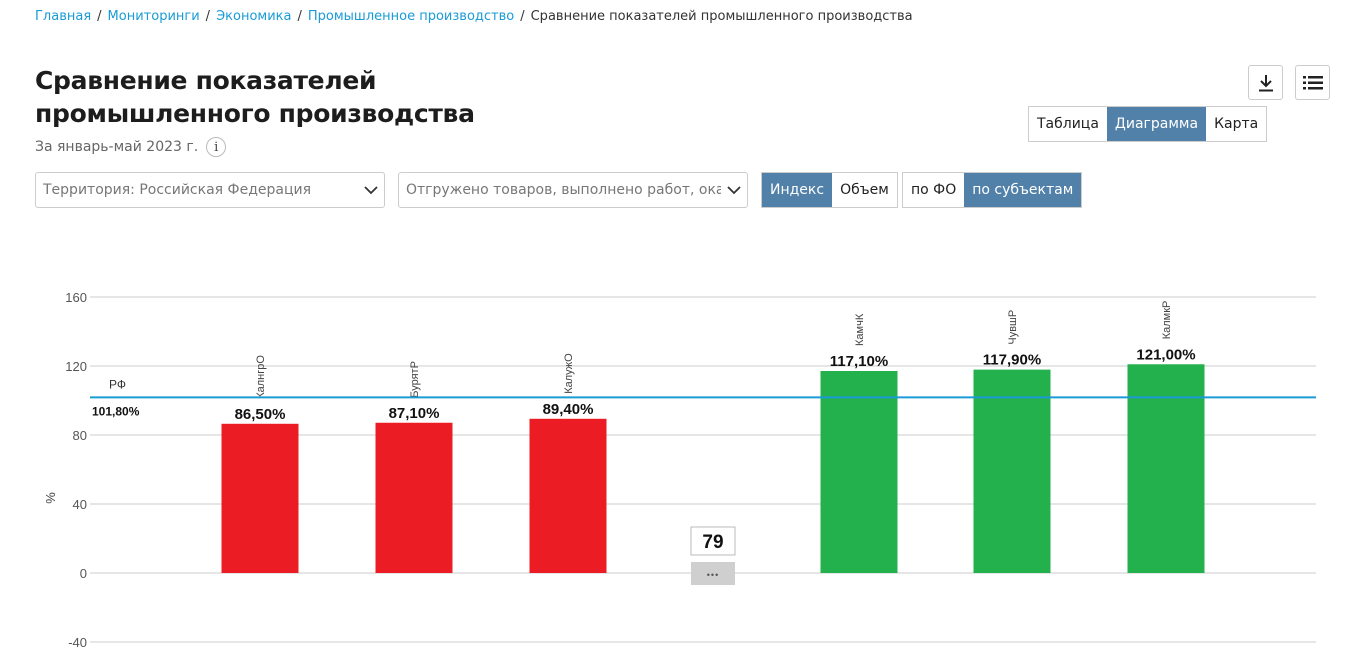  I want to click on bar-value-label: 117,10%, so click(859, 361).